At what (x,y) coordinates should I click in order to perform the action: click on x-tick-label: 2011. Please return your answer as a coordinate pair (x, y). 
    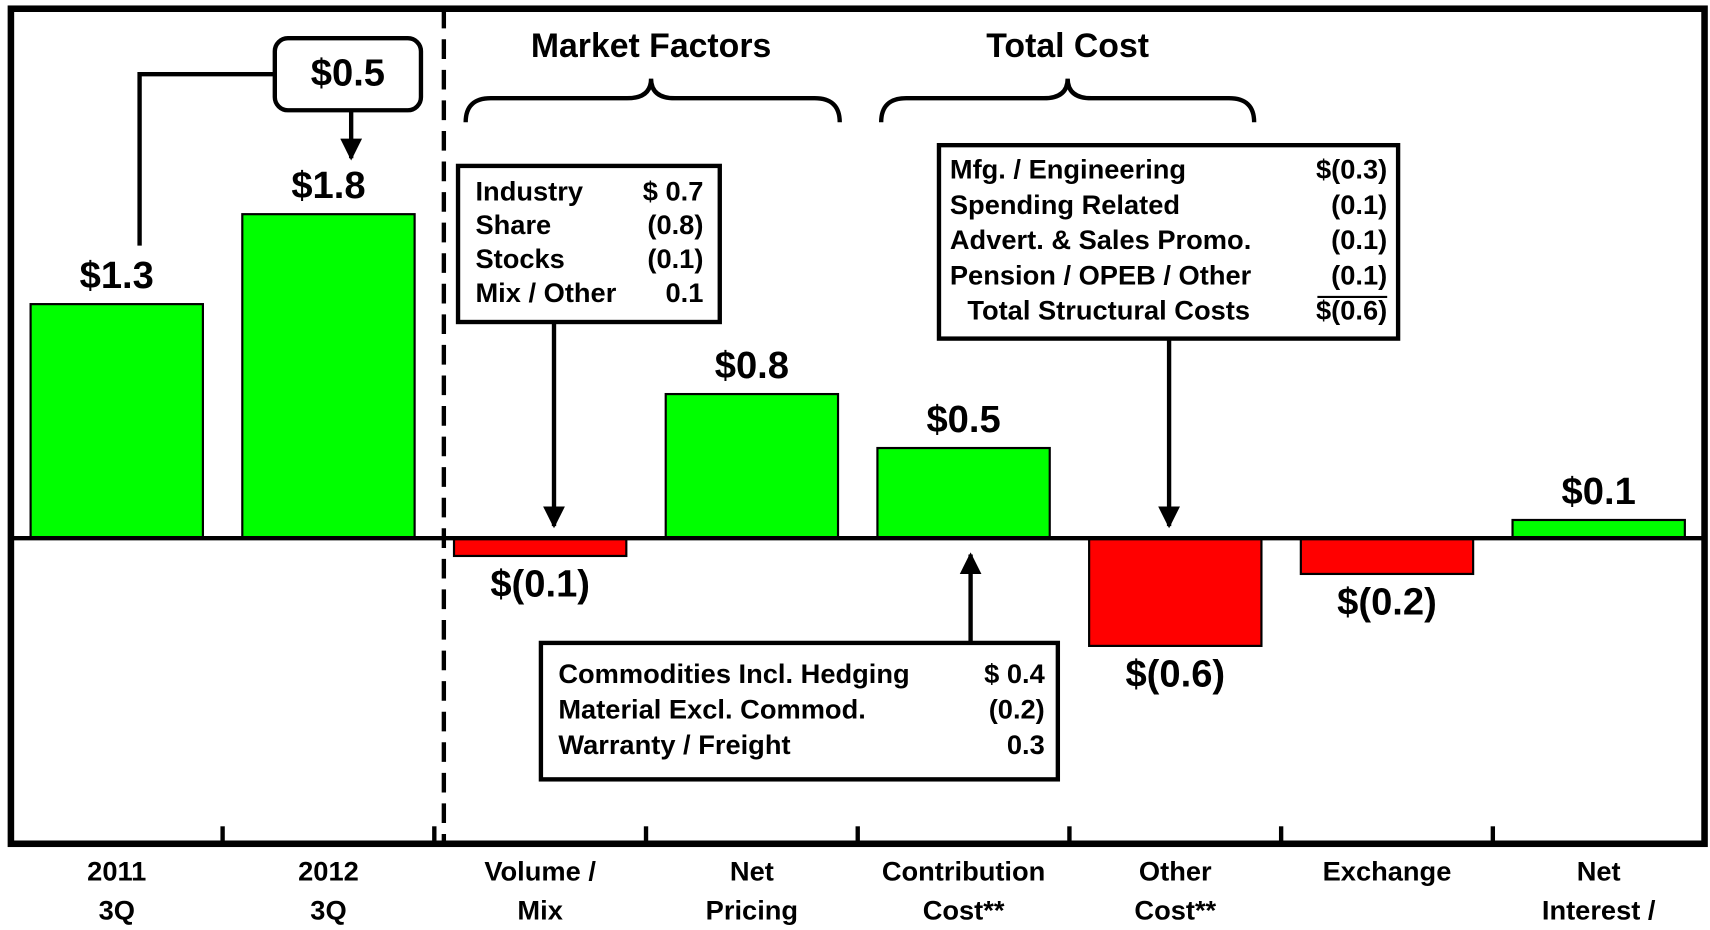
    Looking at the image, I should click on (116, 870).